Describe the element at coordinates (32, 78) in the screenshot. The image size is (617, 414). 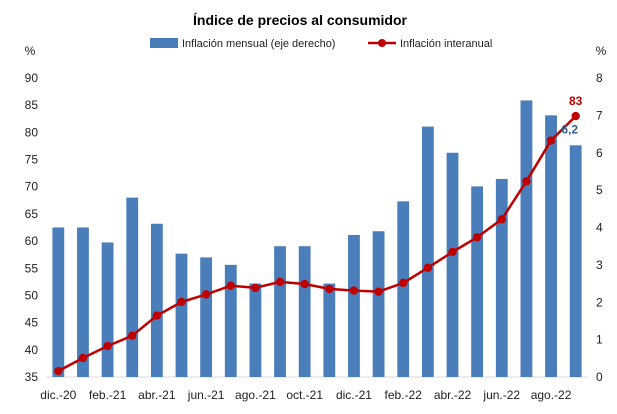
I see `left-tick-label: 90` at that location.